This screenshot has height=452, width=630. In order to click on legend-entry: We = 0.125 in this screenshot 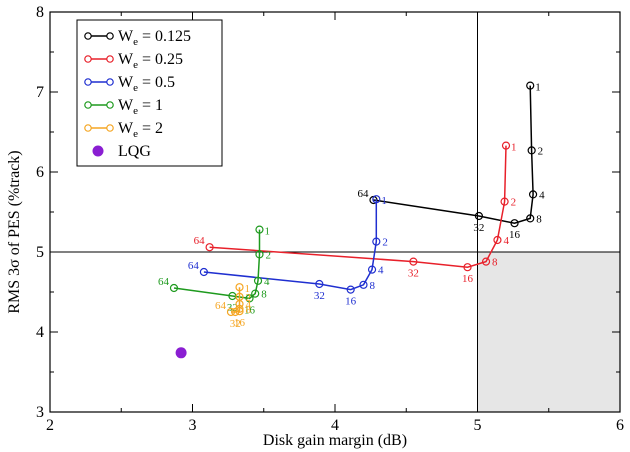, I will do `click(137, 38)`.